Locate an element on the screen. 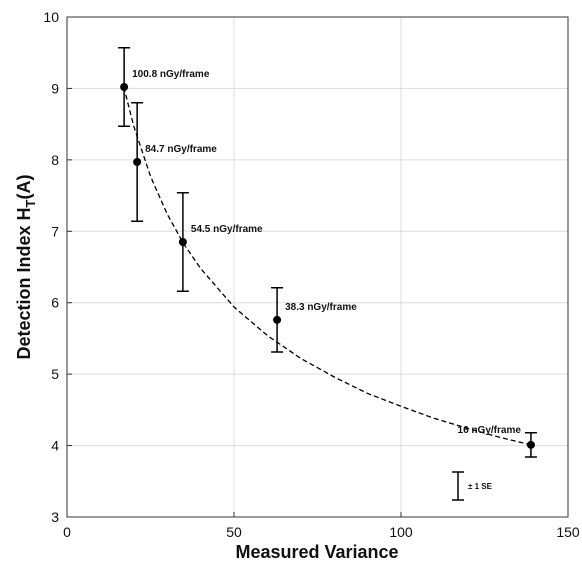  y-tick-label: 8 is located at coordinates (55, 160).